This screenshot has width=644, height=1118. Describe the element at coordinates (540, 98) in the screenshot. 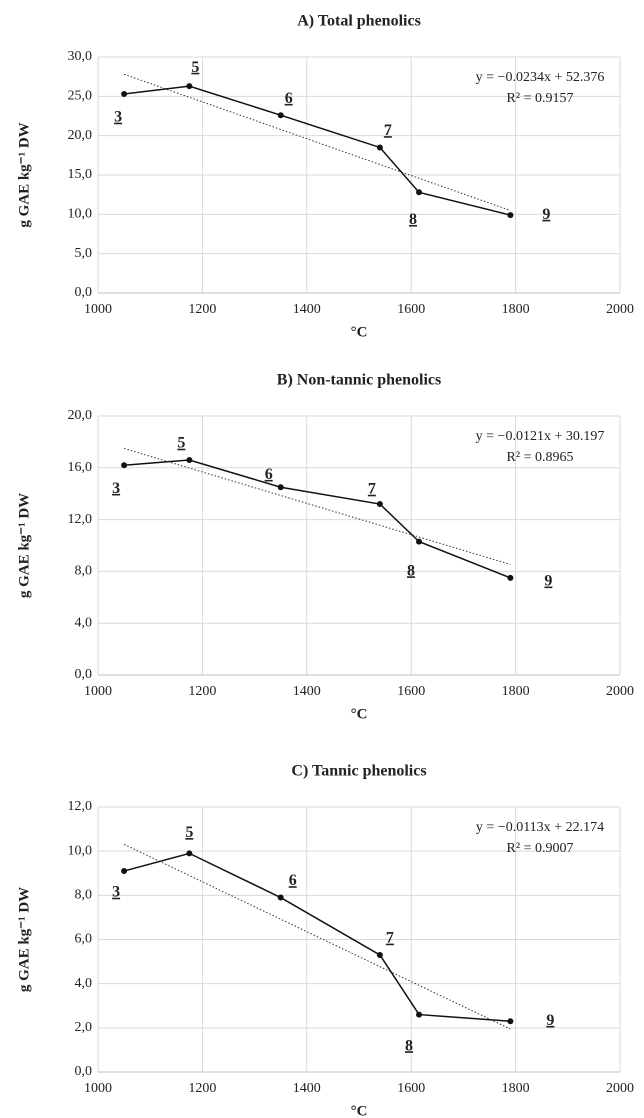

I see `trend-r2: R² = 0.9157` at that location.